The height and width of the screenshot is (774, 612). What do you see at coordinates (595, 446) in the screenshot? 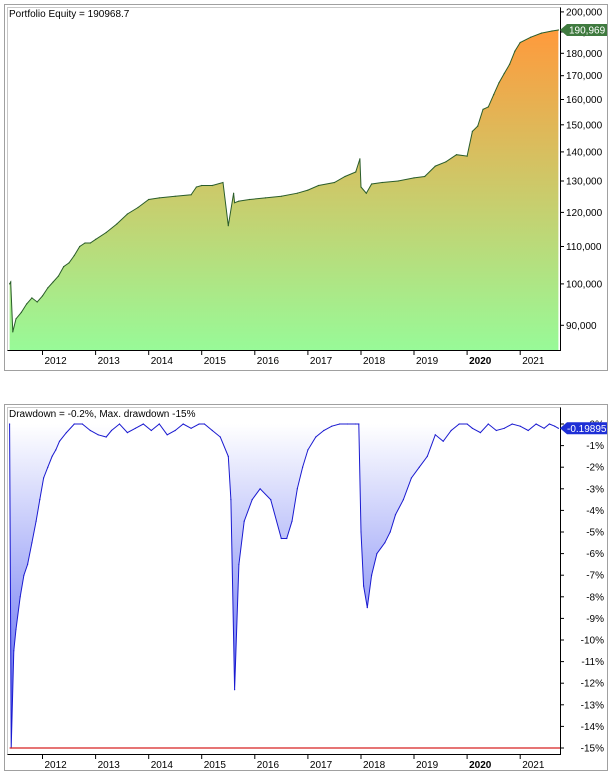
I see `drawdown-y-tick-label: -1%` at bounding box center [595, 446].